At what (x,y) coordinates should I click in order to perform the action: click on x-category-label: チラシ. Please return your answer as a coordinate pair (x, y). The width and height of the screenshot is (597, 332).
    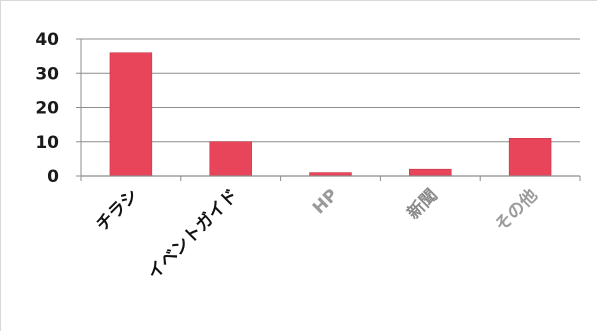
    Looking at the image, I should click on (117, 210).